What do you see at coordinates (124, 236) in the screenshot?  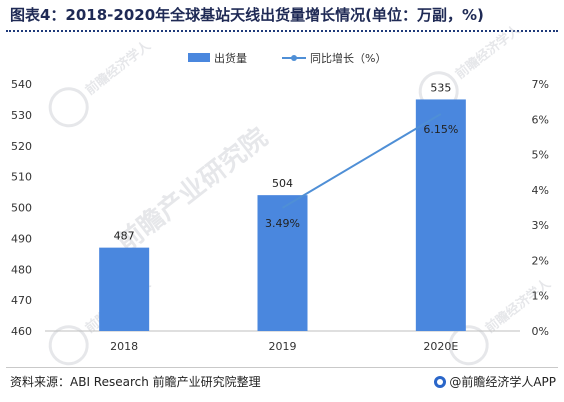 I see `bar-value-label: 487` at bounding box center [124, 236].